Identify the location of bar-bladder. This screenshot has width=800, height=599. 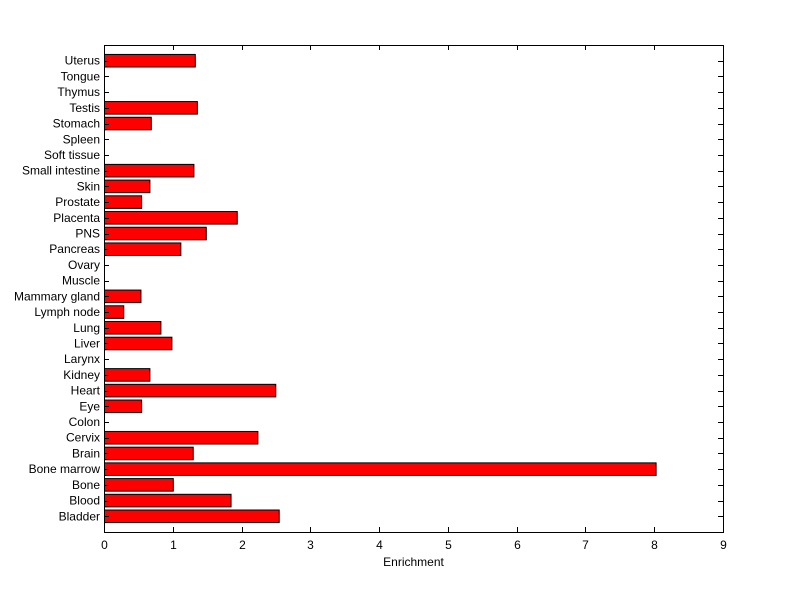
(192, 516).